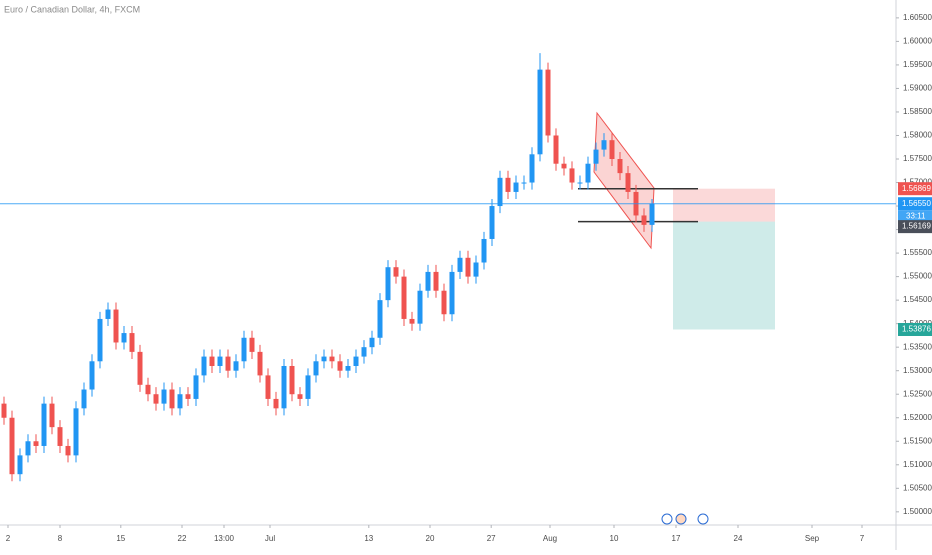 This screenshot has height=555, width=932. I want to click on price-label: 1.56169, so click(916, 226).